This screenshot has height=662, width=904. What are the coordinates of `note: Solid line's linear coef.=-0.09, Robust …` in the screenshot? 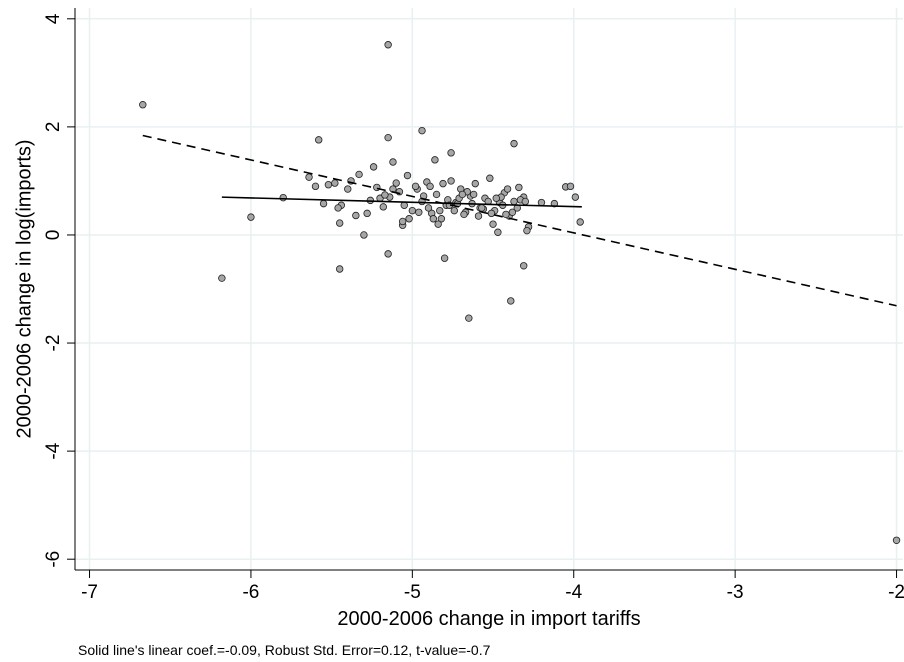 It's located at (284, 650).